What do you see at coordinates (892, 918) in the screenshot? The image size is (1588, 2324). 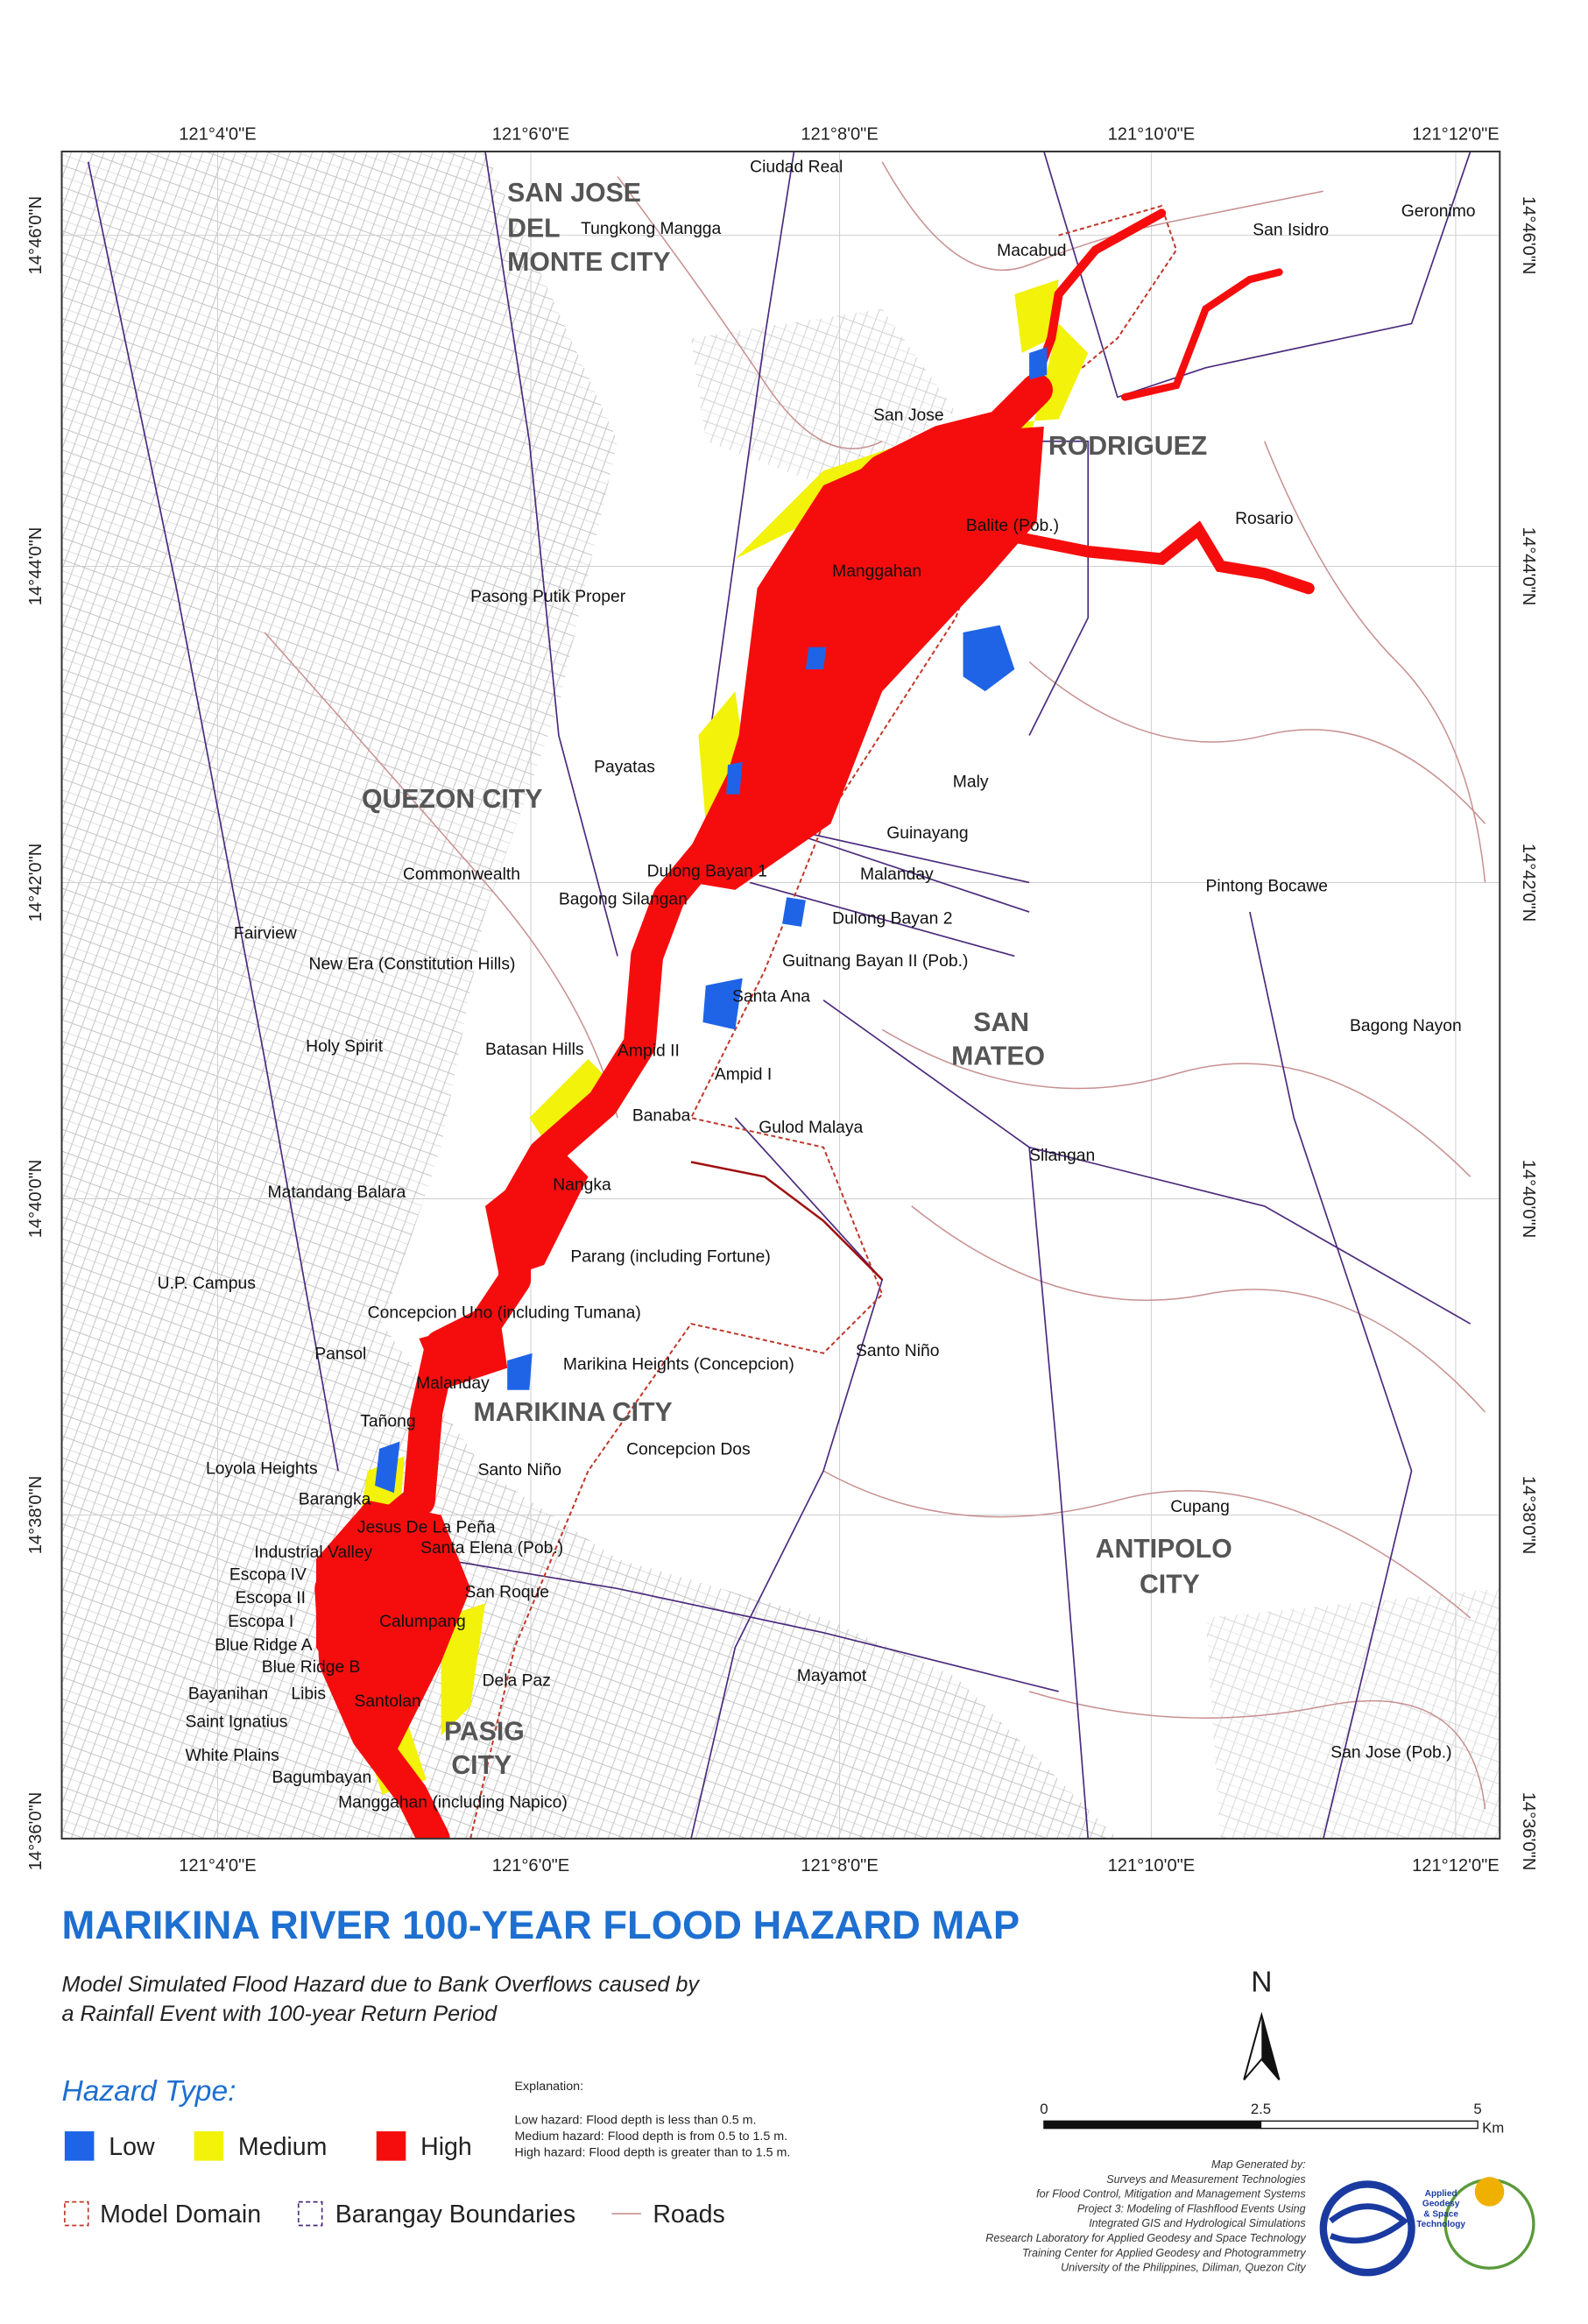 I see `place-label: Dulong Bayan 2` at bounding box center [892, 918].